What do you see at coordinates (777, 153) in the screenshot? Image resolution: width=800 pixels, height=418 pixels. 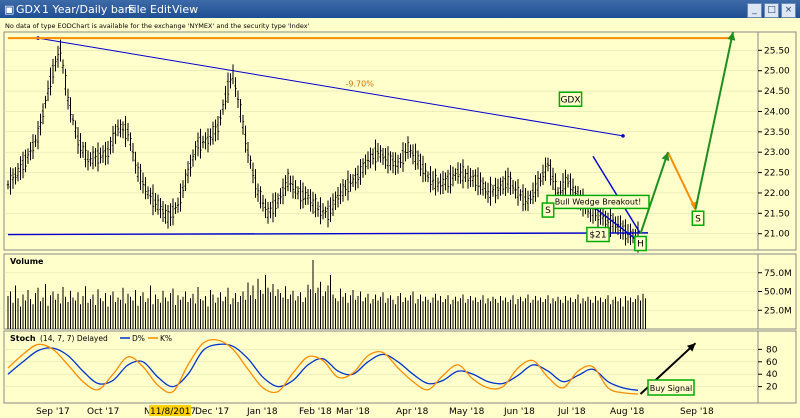 I see `price-tick-label: 23.00` at bounding box center [777, 153].